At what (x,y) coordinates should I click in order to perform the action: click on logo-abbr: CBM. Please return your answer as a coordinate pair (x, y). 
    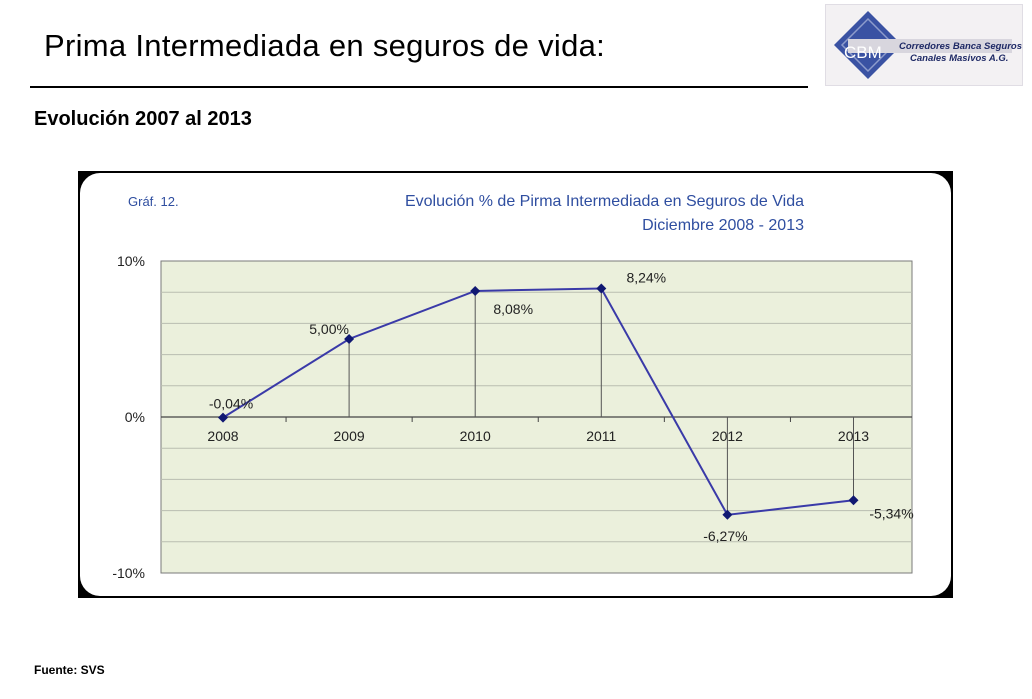
    Looking at the image, I should click on (863, 52).